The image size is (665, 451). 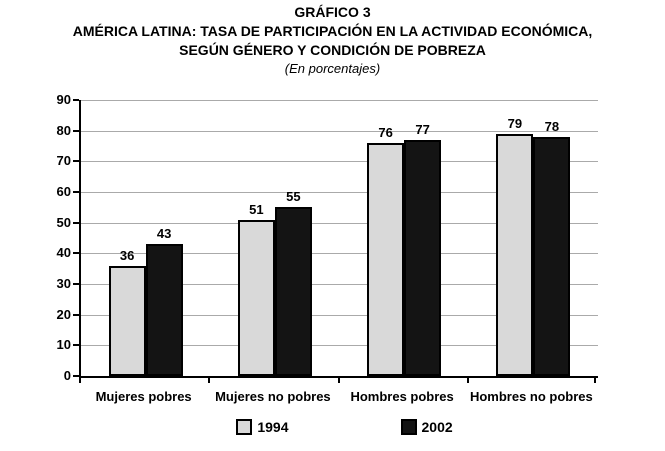 I want to click on bar-1994-mujeres-no-pobres, so click(x=256, y=298).